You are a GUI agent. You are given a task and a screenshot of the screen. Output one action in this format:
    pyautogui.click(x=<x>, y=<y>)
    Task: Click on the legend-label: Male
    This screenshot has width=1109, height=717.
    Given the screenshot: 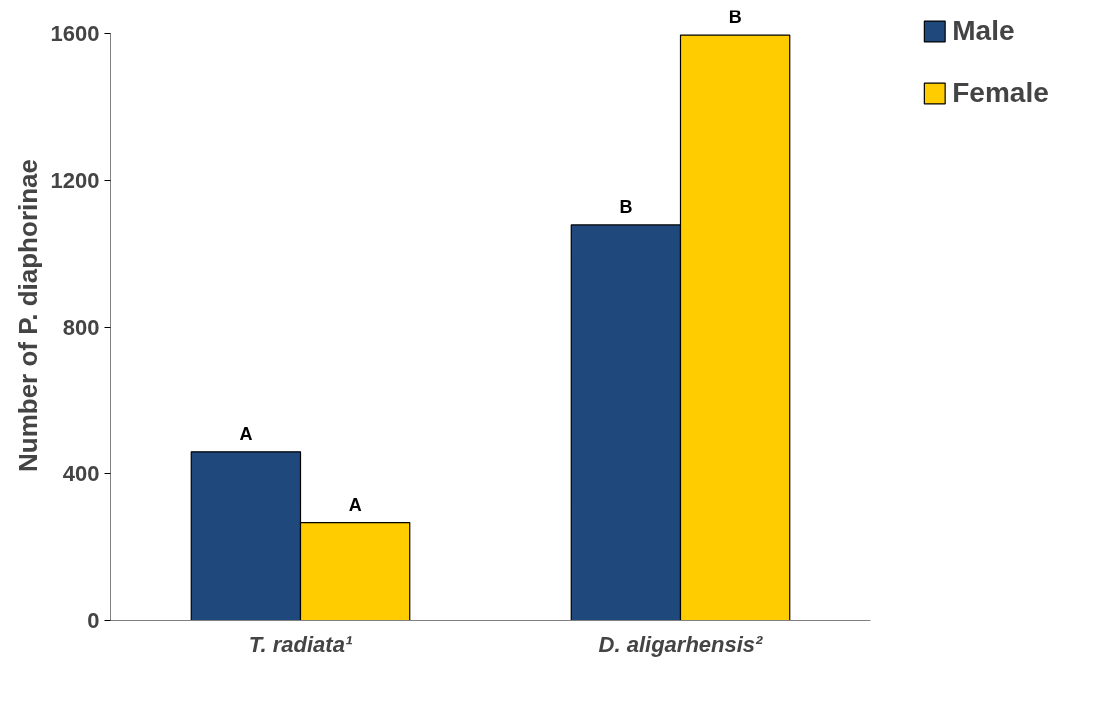 What is the action you would take?
    pyautogui.click(x=983, y=31)
    